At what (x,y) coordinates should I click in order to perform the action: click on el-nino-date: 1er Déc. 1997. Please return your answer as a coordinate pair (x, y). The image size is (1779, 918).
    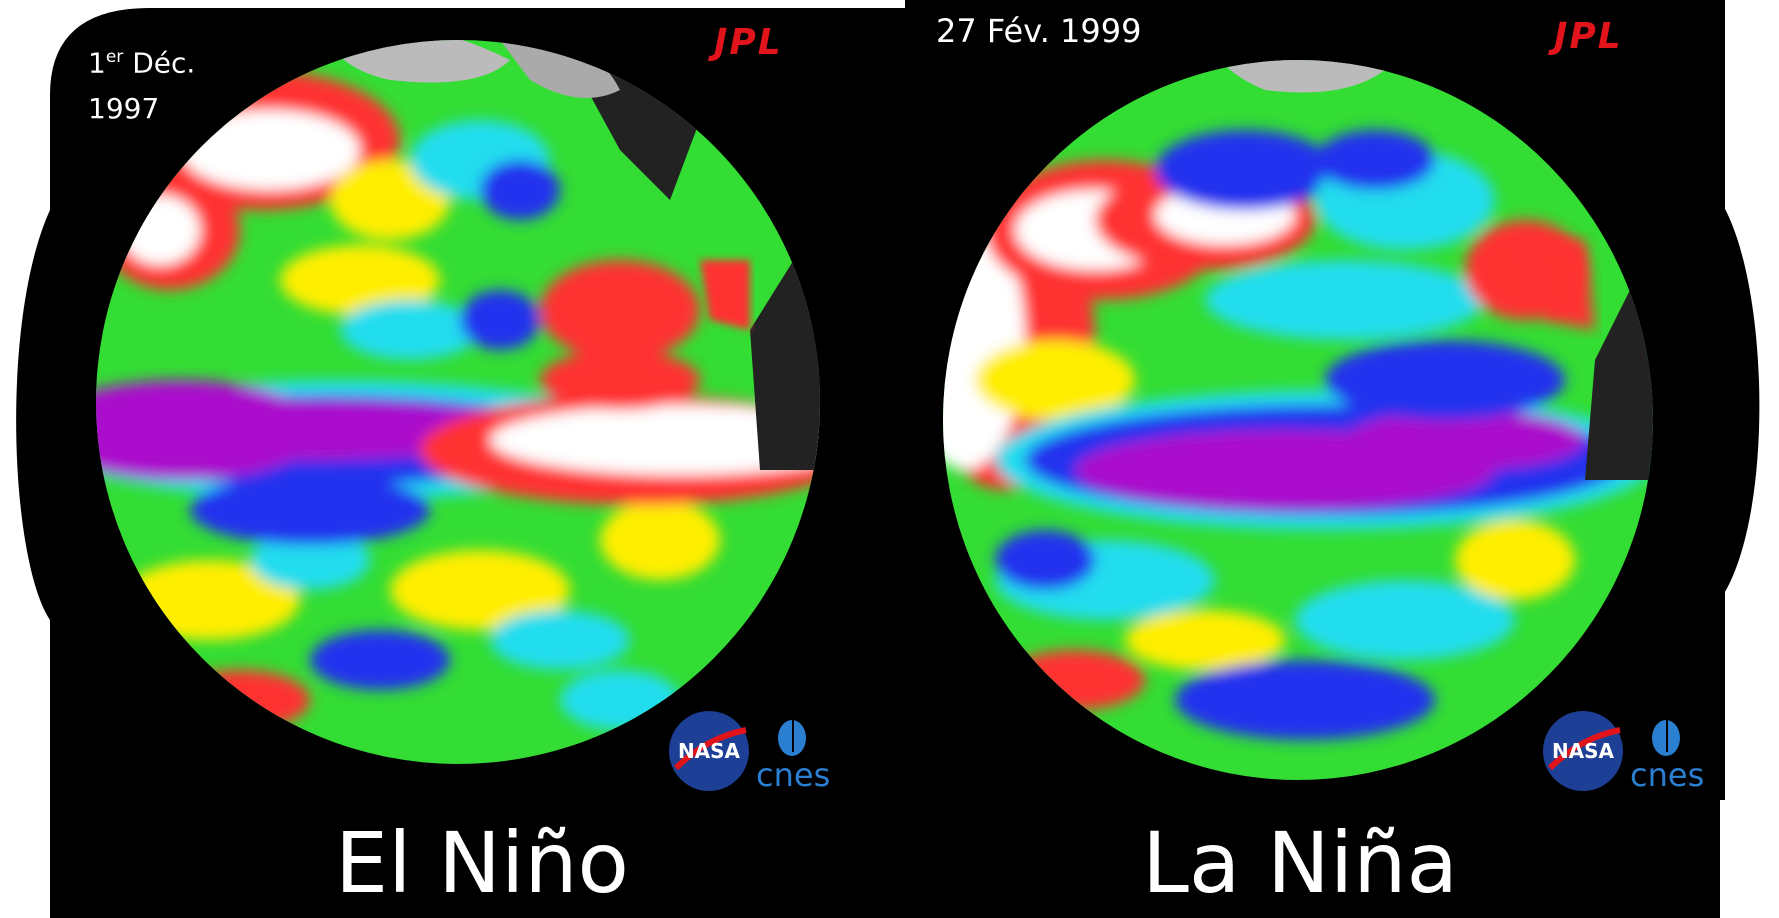
    Looking at the image, I should click on (141, 83).